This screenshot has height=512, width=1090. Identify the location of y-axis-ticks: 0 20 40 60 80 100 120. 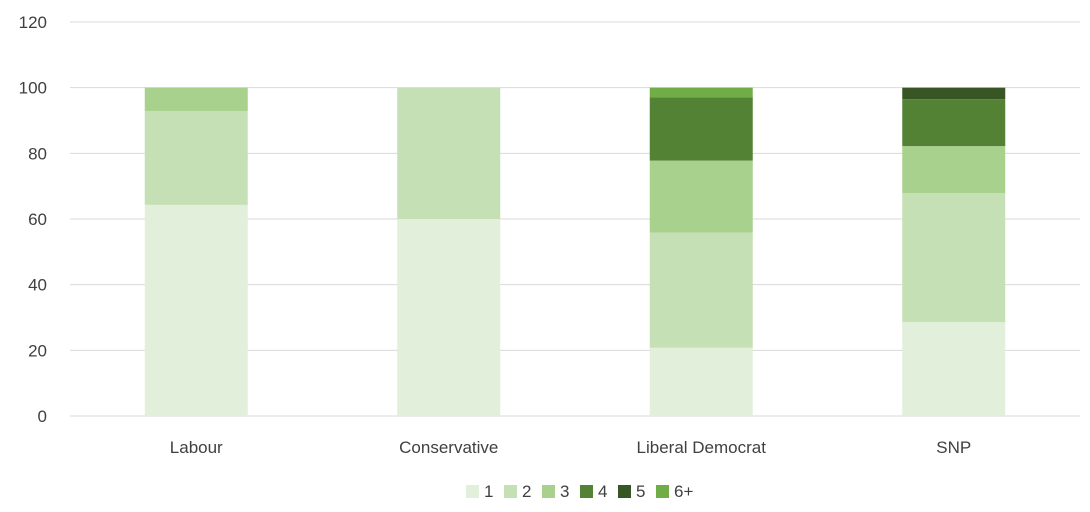
(33, 219).